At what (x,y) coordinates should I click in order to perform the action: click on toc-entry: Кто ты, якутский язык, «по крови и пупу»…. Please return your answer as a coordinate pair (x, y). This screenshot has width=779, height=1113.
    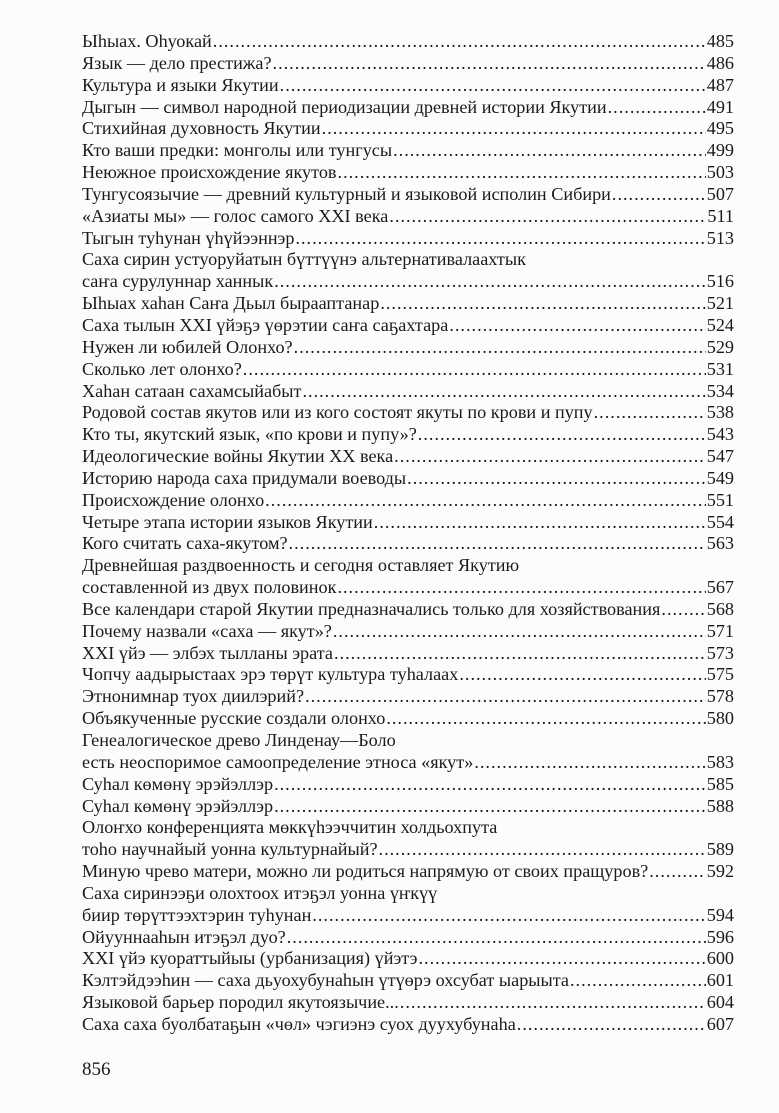
    Looking at the image, I should click on (408, 435).